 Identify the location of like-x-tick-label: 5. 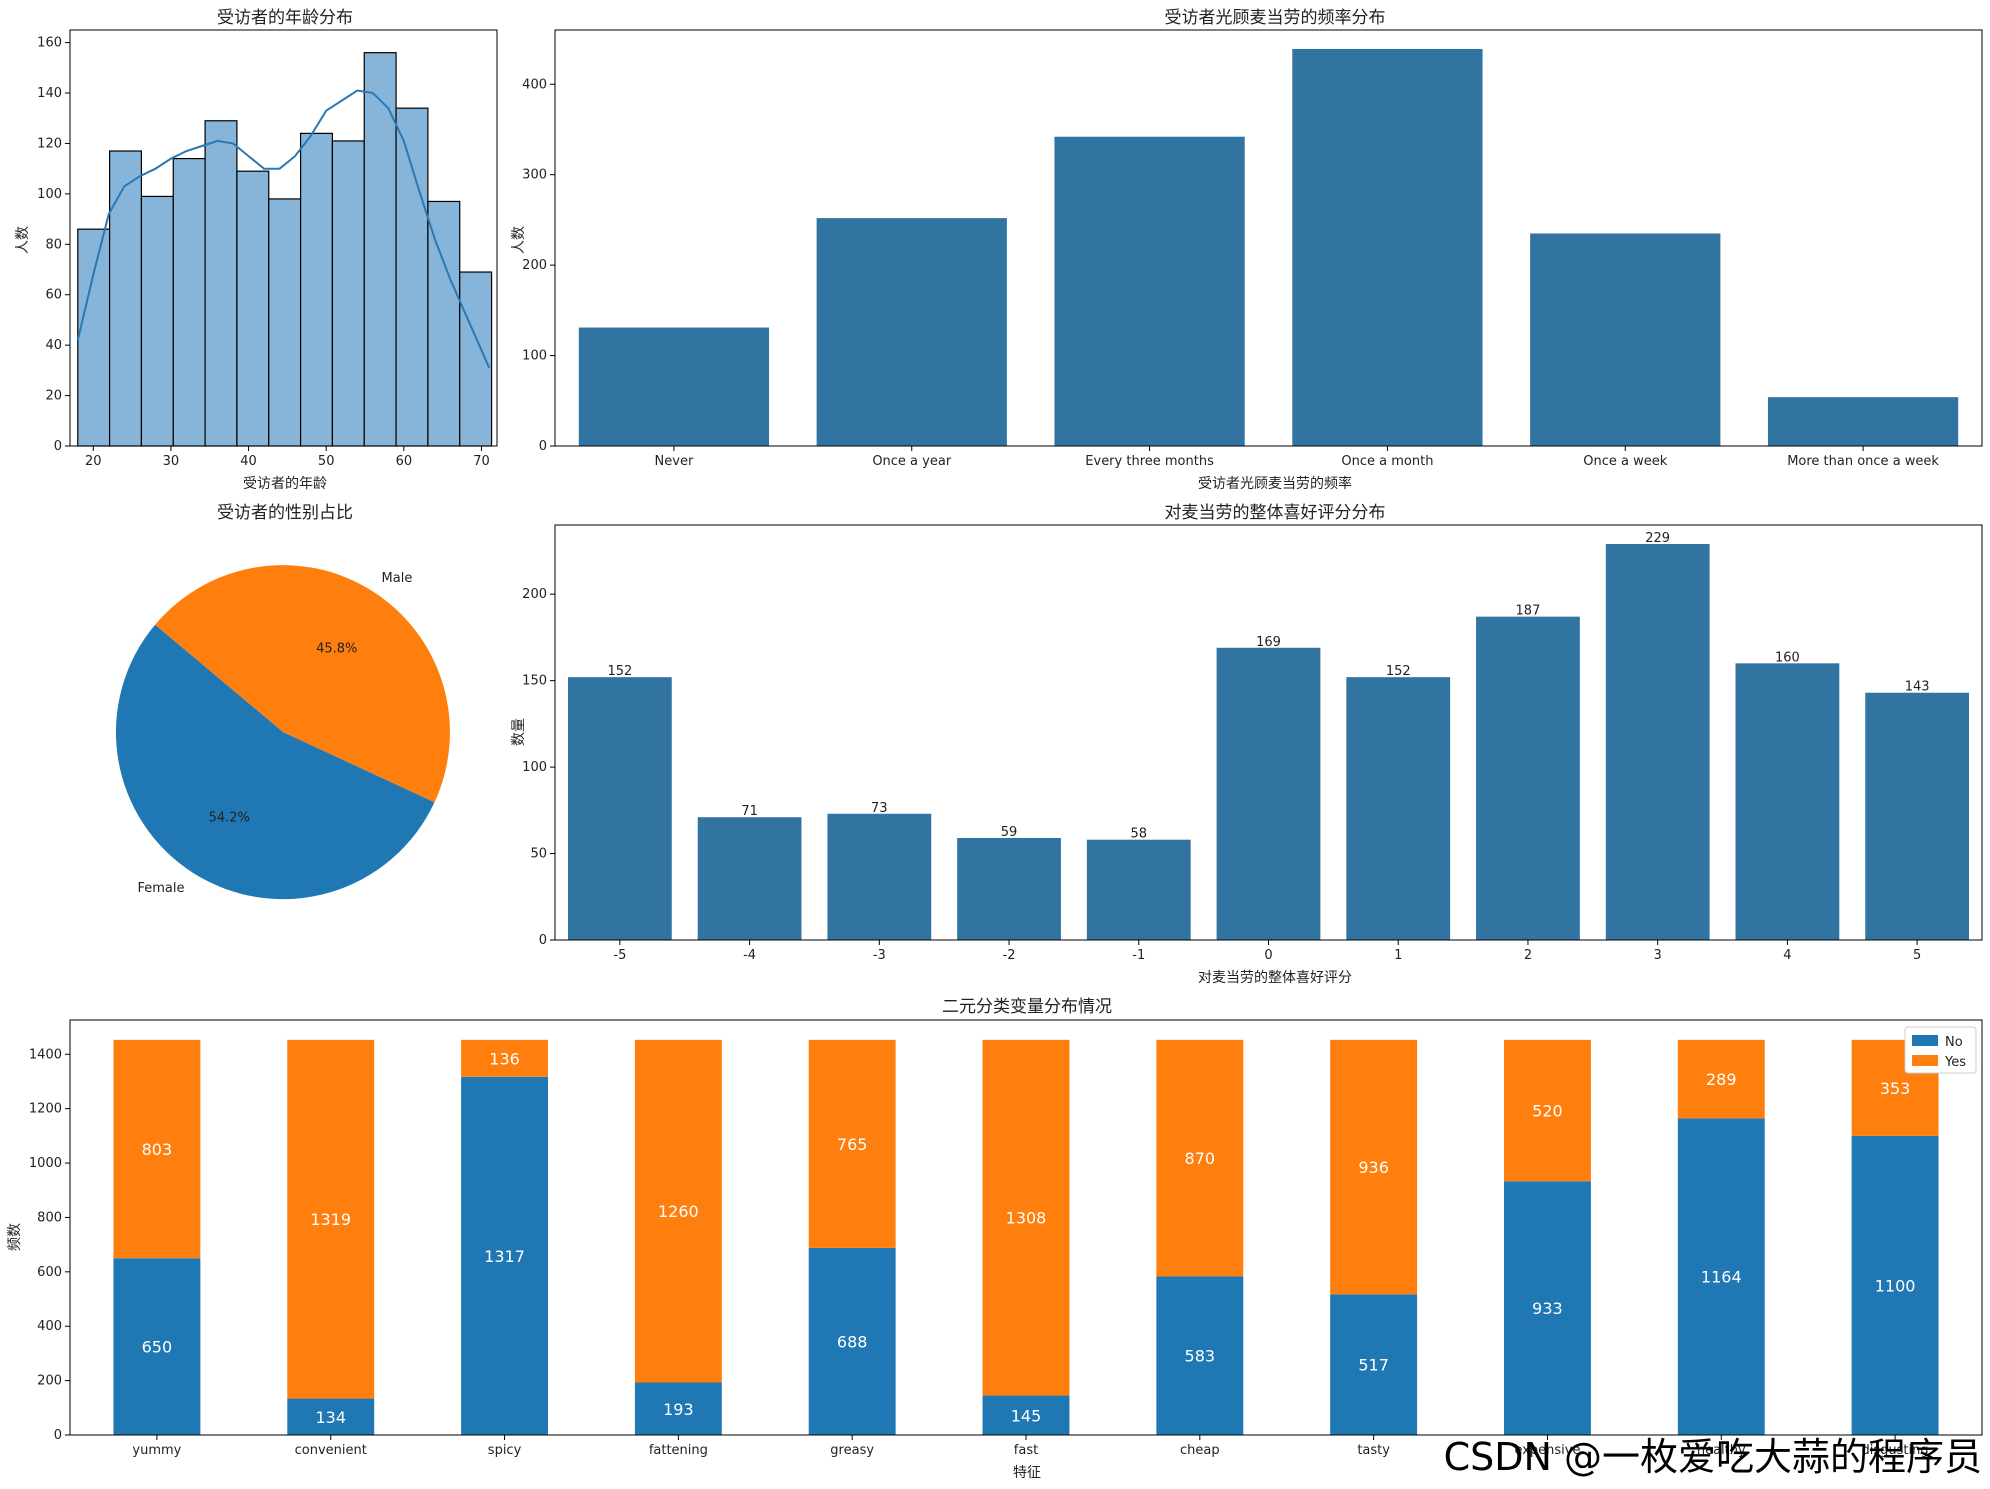
(1917, 955).